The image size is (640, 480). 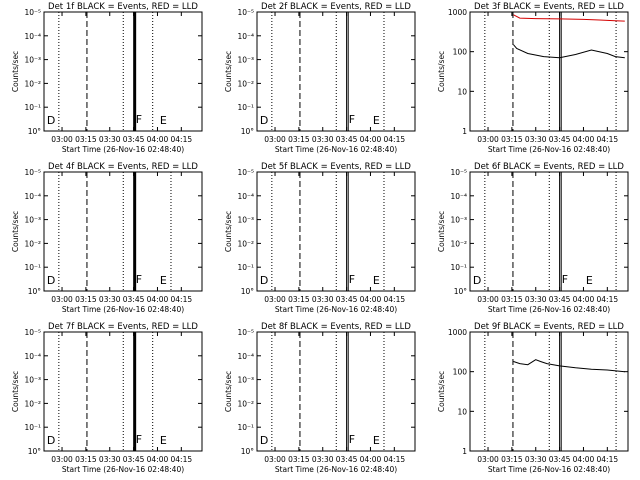 What do you see at coordinates (123, 469) in the screenshot?
I see `panel-7-xlabel: Start Time (26-Nov-16 02:48:40)` at bounding box center [123, 469].